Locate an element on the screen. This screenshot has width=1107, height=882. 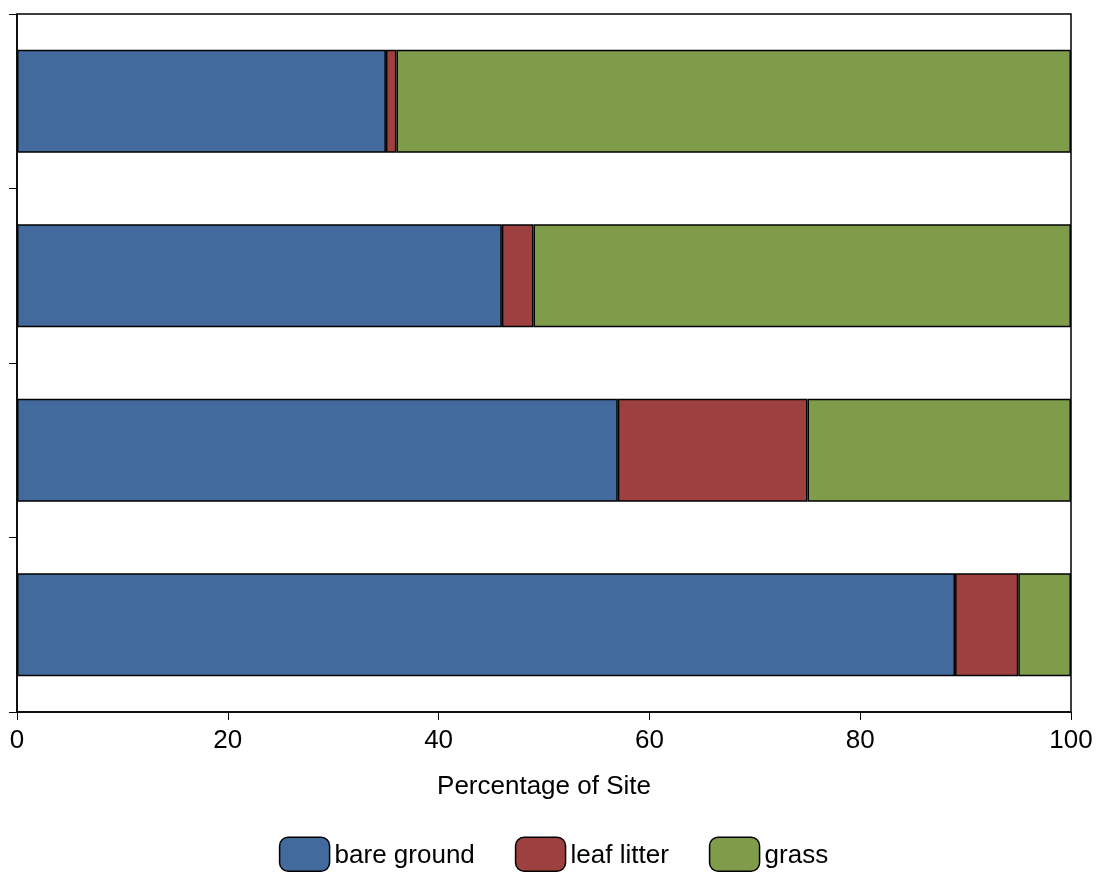
x-tick-label: 80 is located at coordinates (860, 739).